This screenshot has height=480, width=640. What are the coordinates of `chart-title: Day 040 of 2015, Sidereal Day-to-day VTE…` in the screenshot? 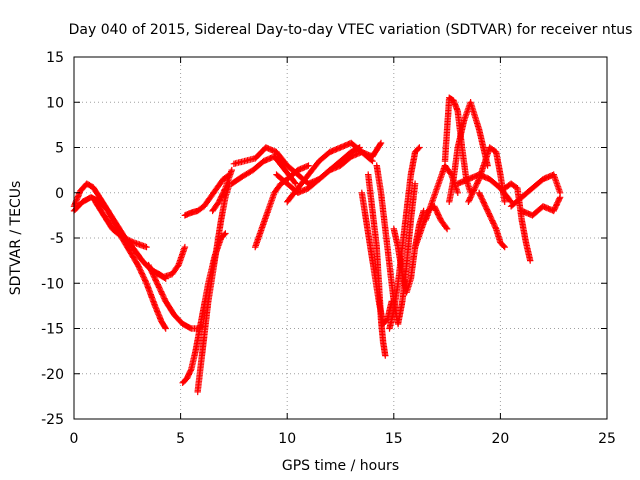 It's located at (351, 30).